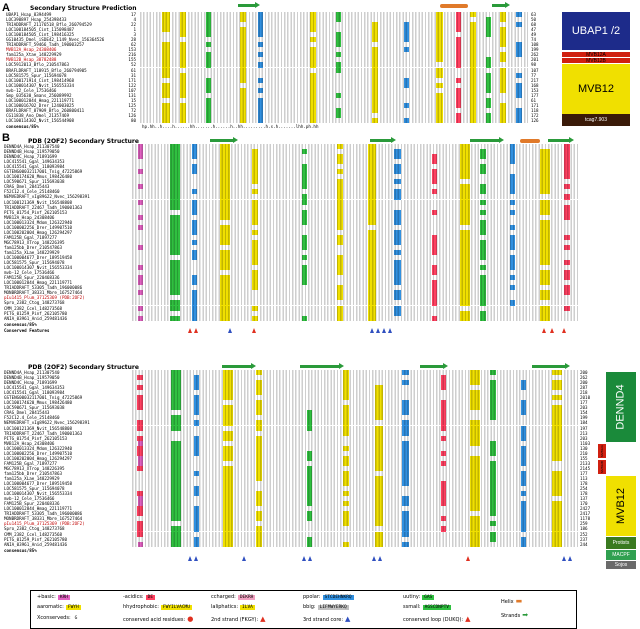 The image size is (640, 629). What do you see at coordinates (621, 565) in the screenshot?
I see `family-block-label: Sojos` at bounding box center [621, 565].